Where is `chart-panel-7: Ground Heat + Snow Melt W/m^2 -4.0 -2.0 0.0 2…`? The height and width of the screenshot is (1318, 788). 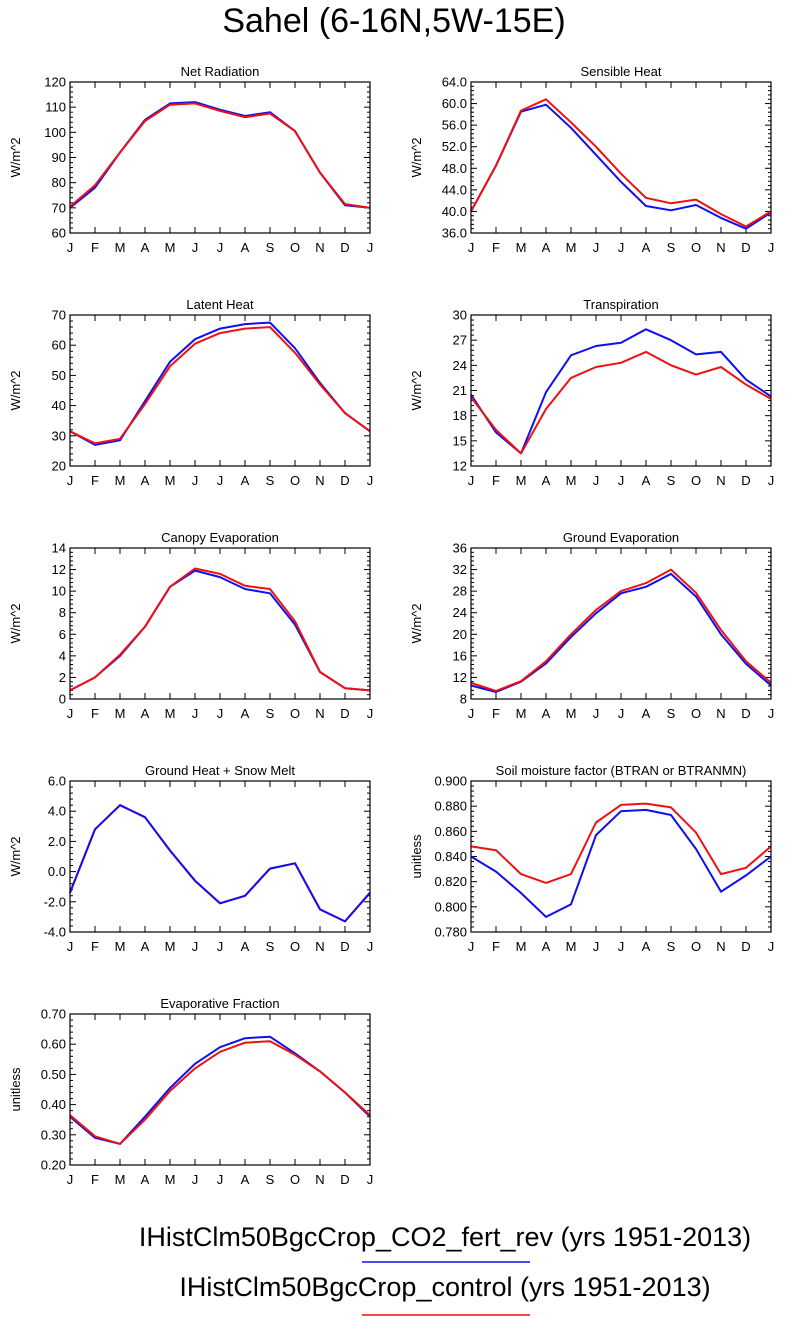 chart-panel-7: Ground Heat + Snow Melt W/m^2 -4.0 -2.0 0.0 2… is located at coordinates (190, 858).